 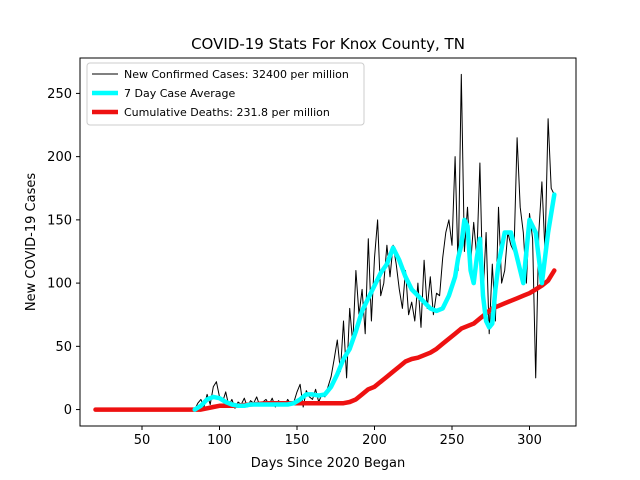 What do you see at coordinates (63, 347) in the screenshot?
I see `y-tick-label: 50` at bounding box center [63, 347].